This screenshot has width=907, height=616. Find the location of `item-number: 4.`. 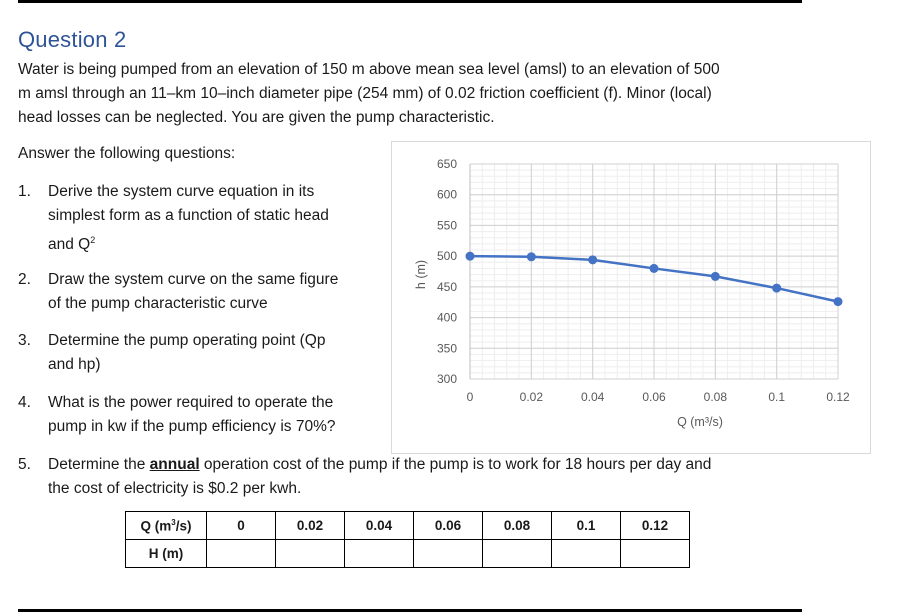

item-number: 4. is located at coordinates (24, 402).